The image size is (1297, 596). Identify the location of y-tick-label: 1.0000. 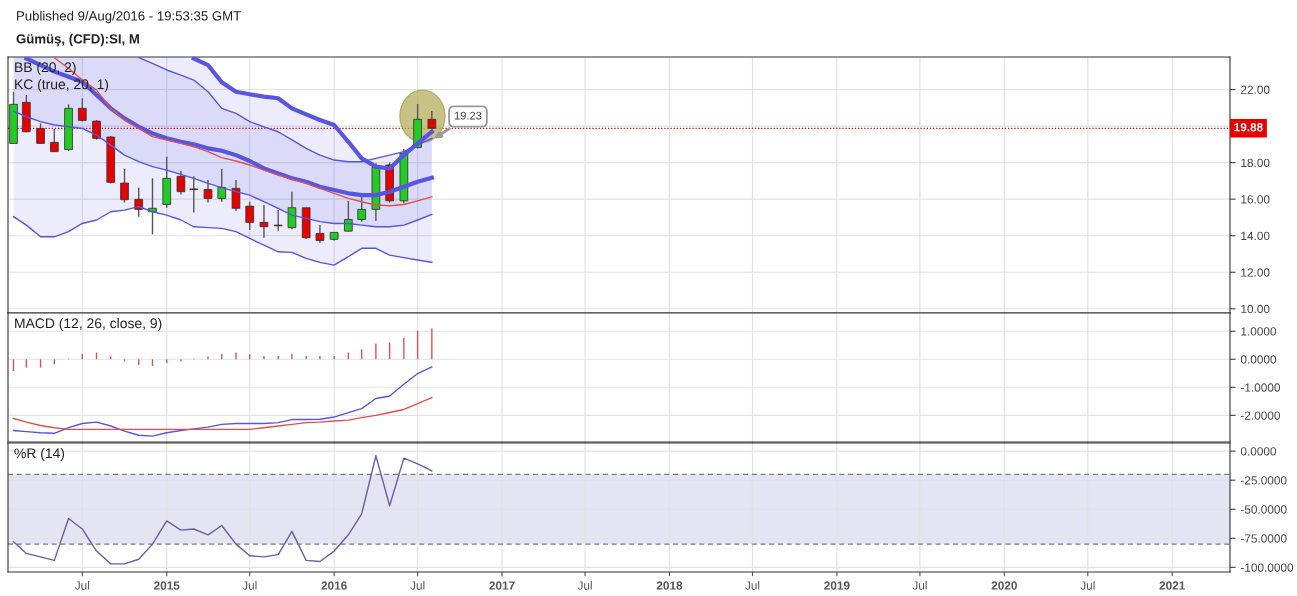
(1259, 331).